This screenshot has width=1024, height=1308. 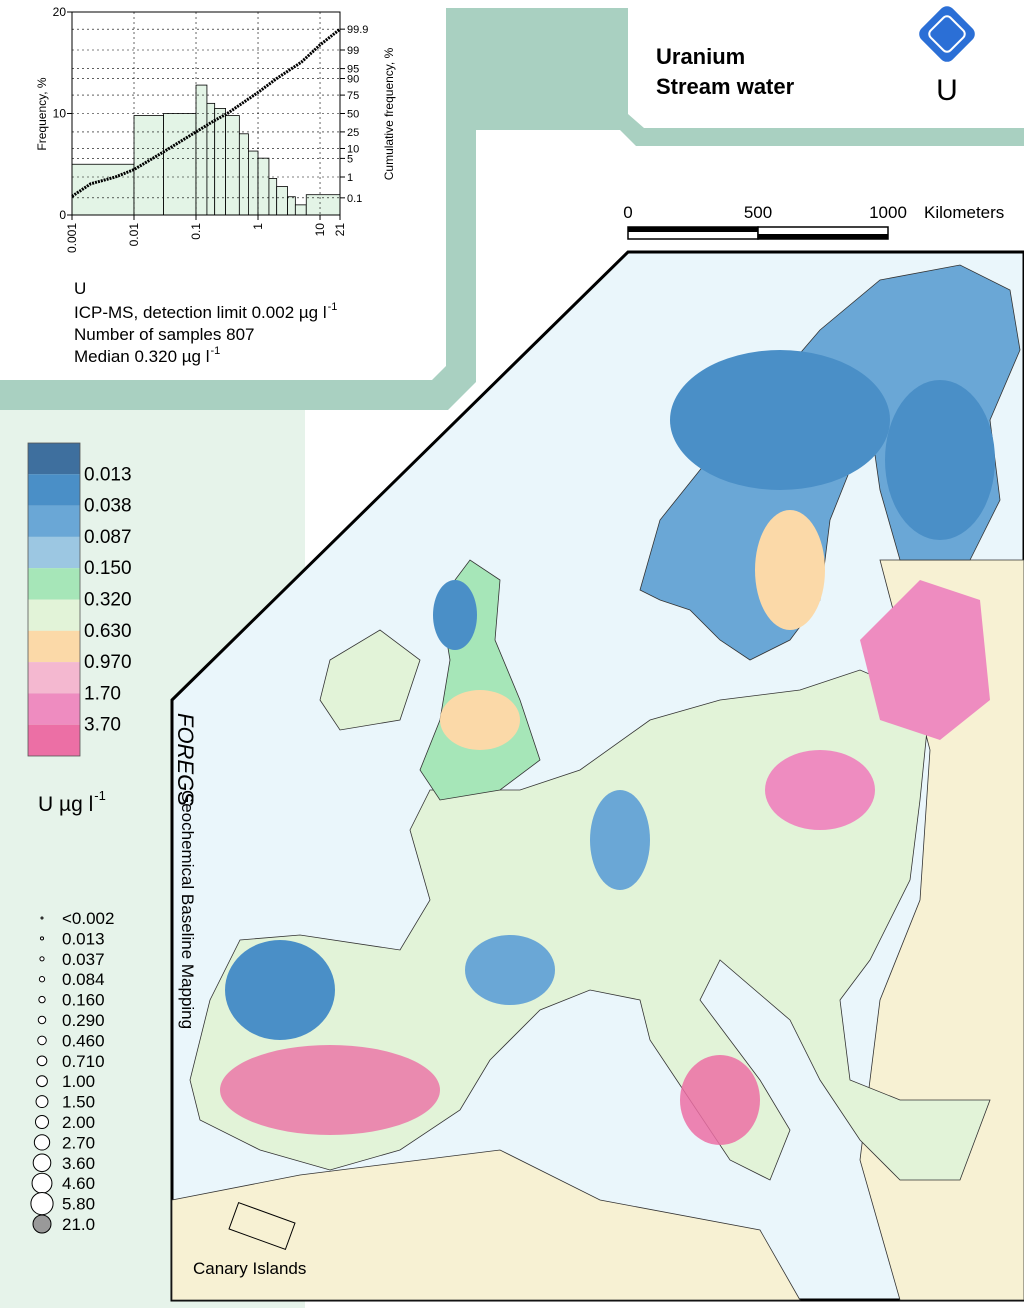 I want to click on y2-tick-label: 90, so click(x=353, y=80).